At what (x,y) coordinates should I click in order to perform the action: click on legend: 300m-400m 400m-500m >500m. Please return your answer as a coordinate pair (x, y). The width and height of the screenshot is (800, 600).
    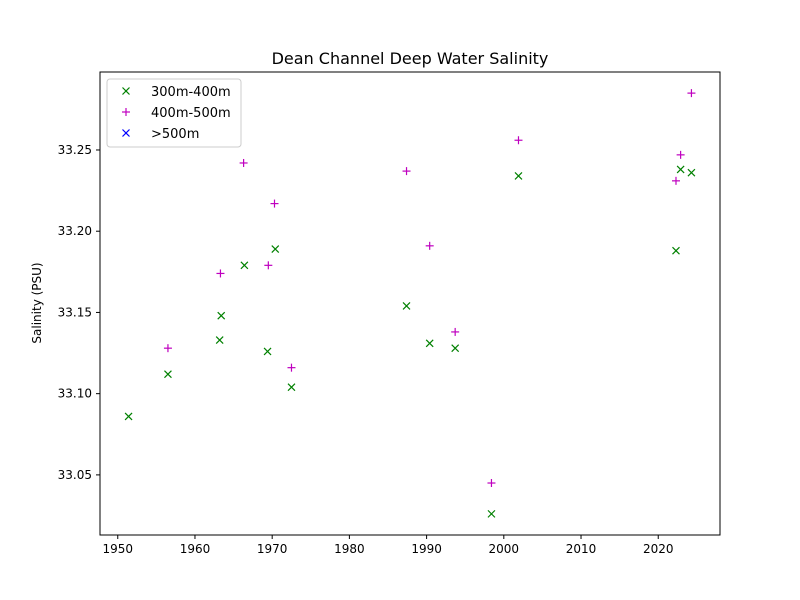
    Looking at the image, I should click on (174, 113).